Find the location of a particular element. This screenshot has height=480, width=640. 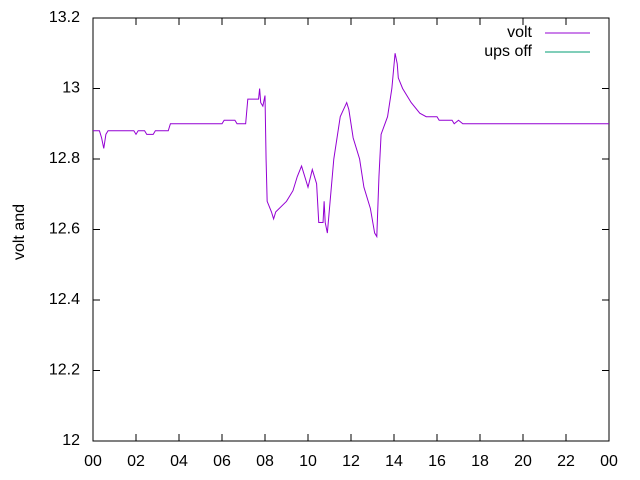

x-tick-label: 02 is located at coordinates (136, 461).